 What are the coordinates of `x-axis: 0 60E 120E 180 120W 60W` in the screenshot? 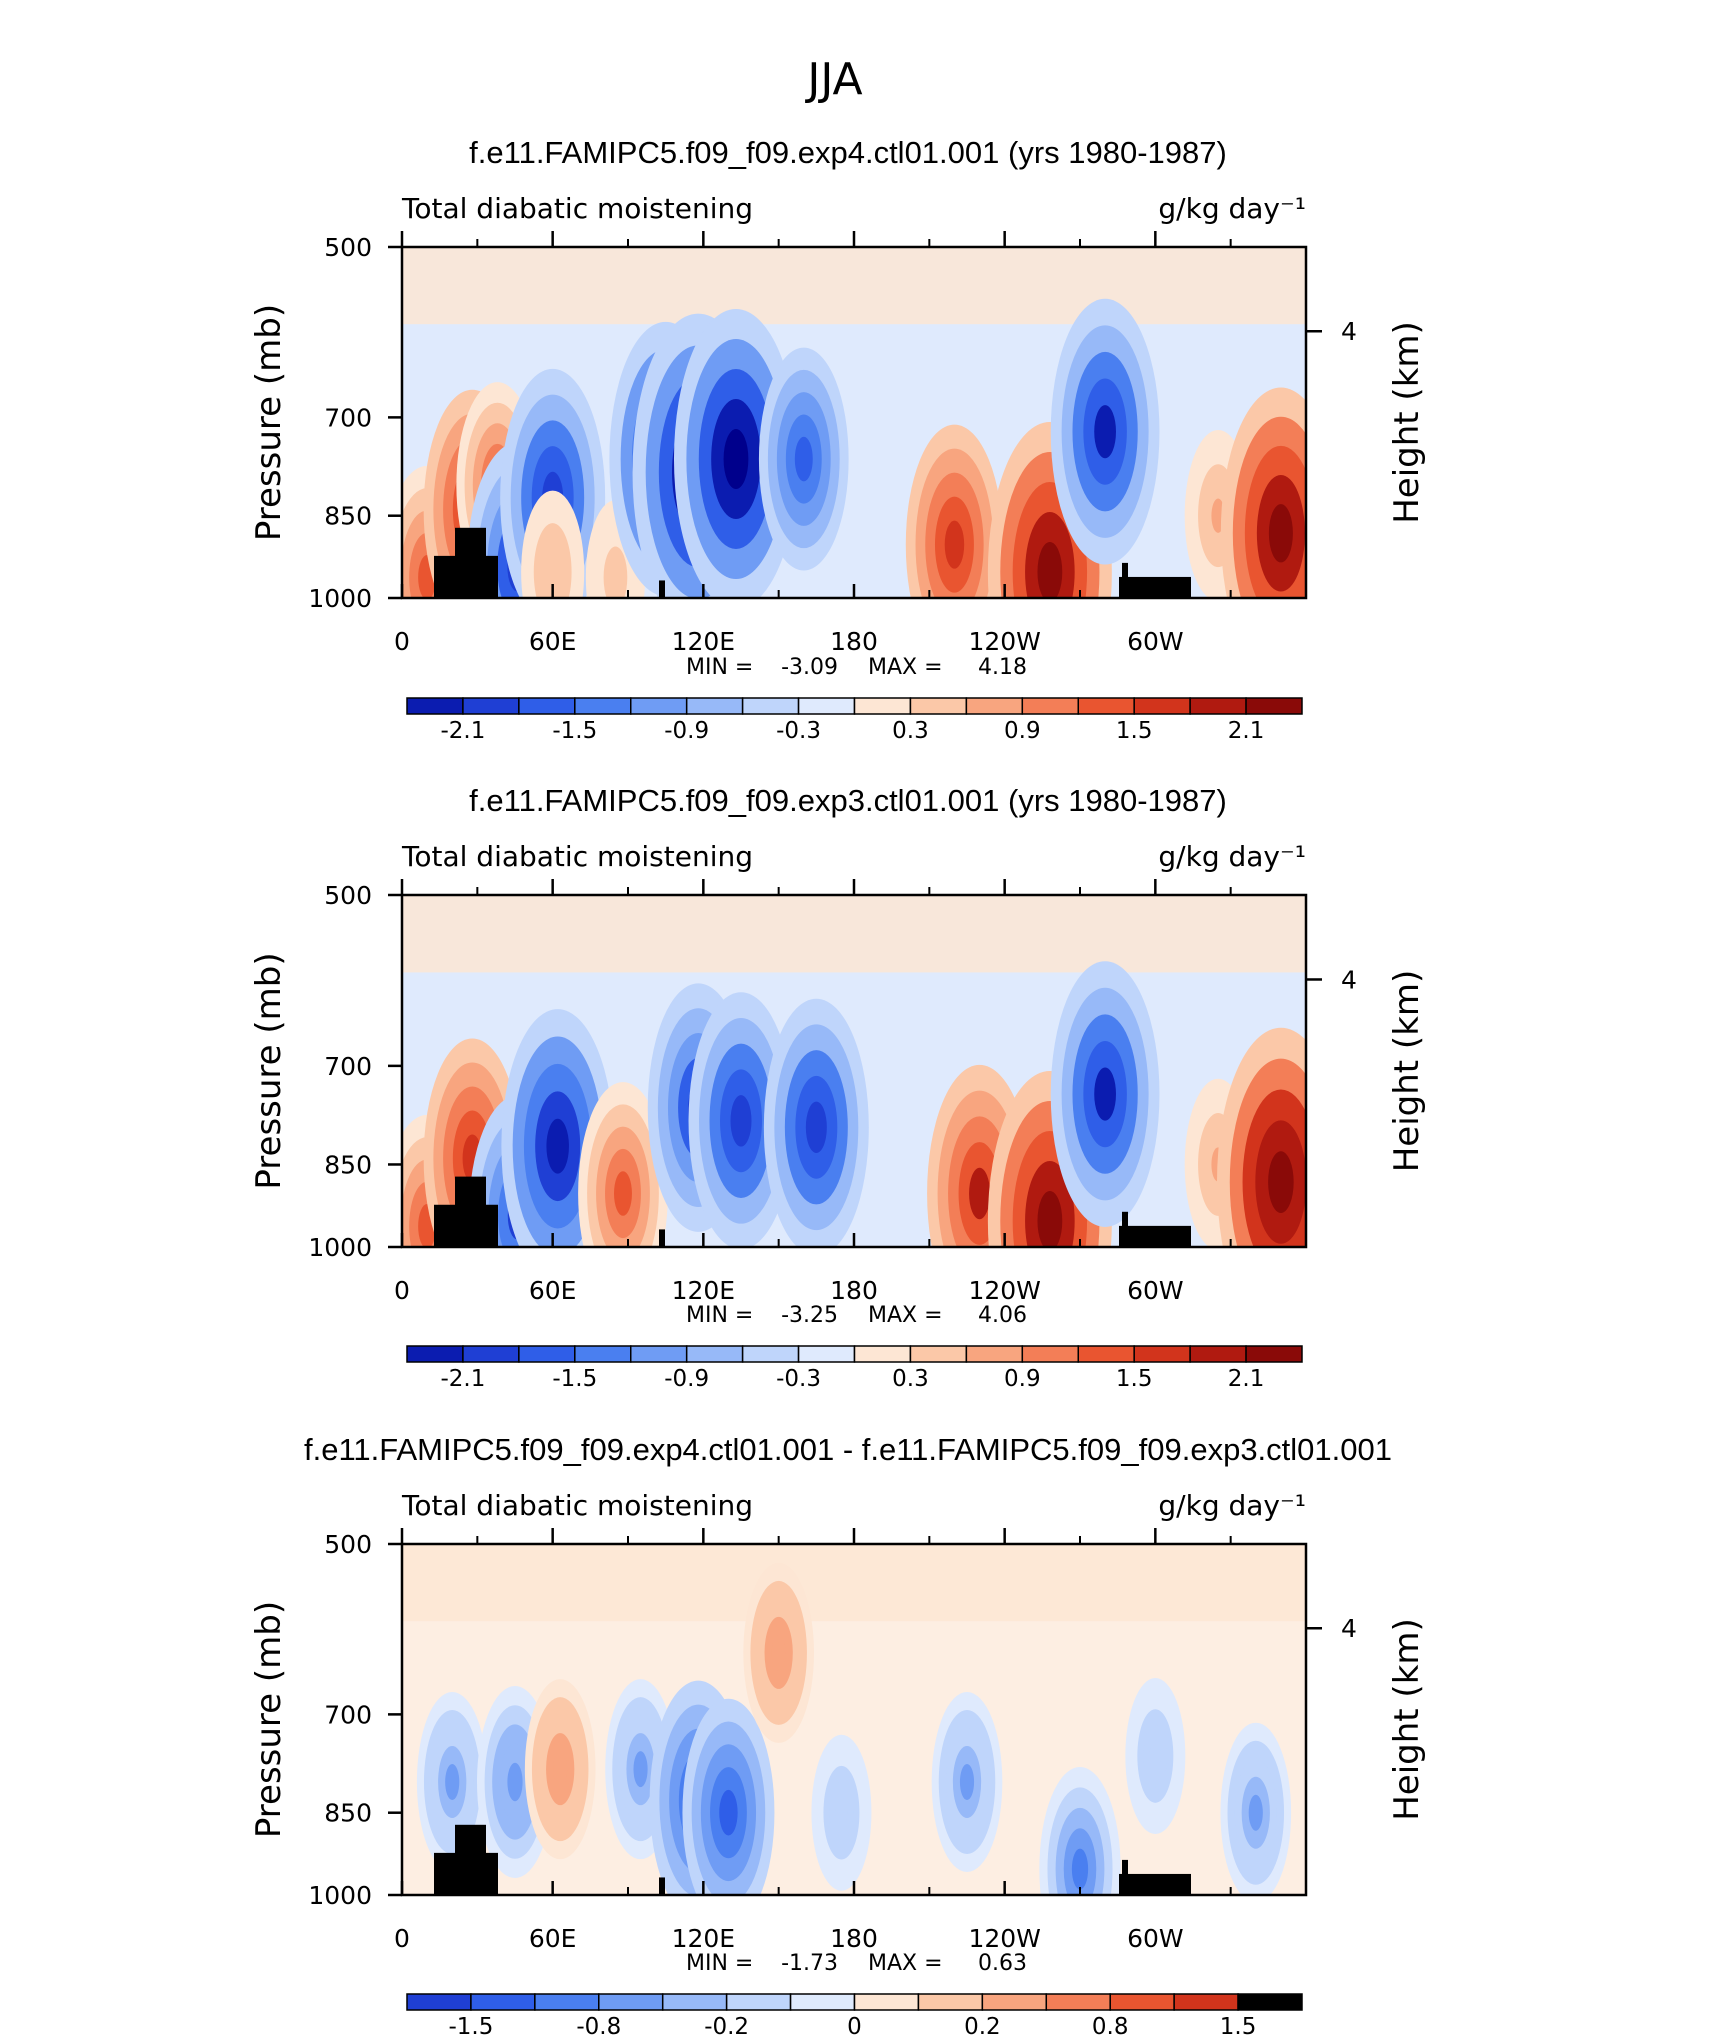 It's located at (813, 443).